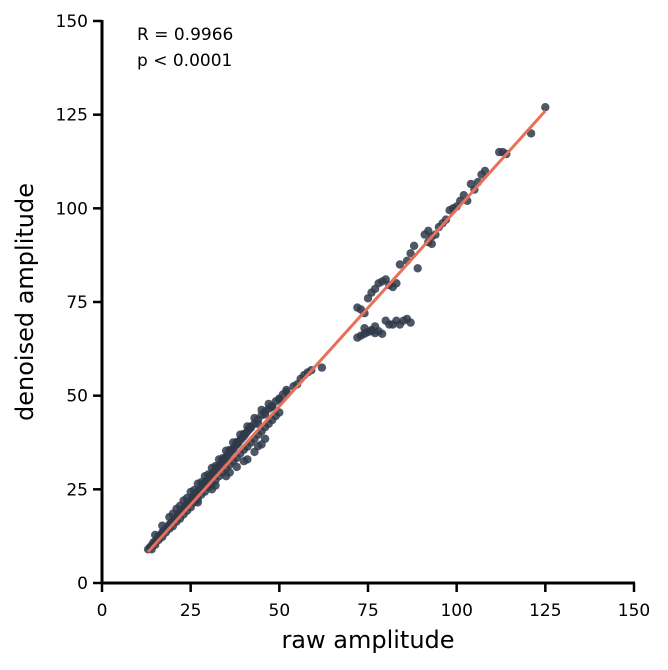  I want to click on x-tick-label: 0, so click(102, 611).